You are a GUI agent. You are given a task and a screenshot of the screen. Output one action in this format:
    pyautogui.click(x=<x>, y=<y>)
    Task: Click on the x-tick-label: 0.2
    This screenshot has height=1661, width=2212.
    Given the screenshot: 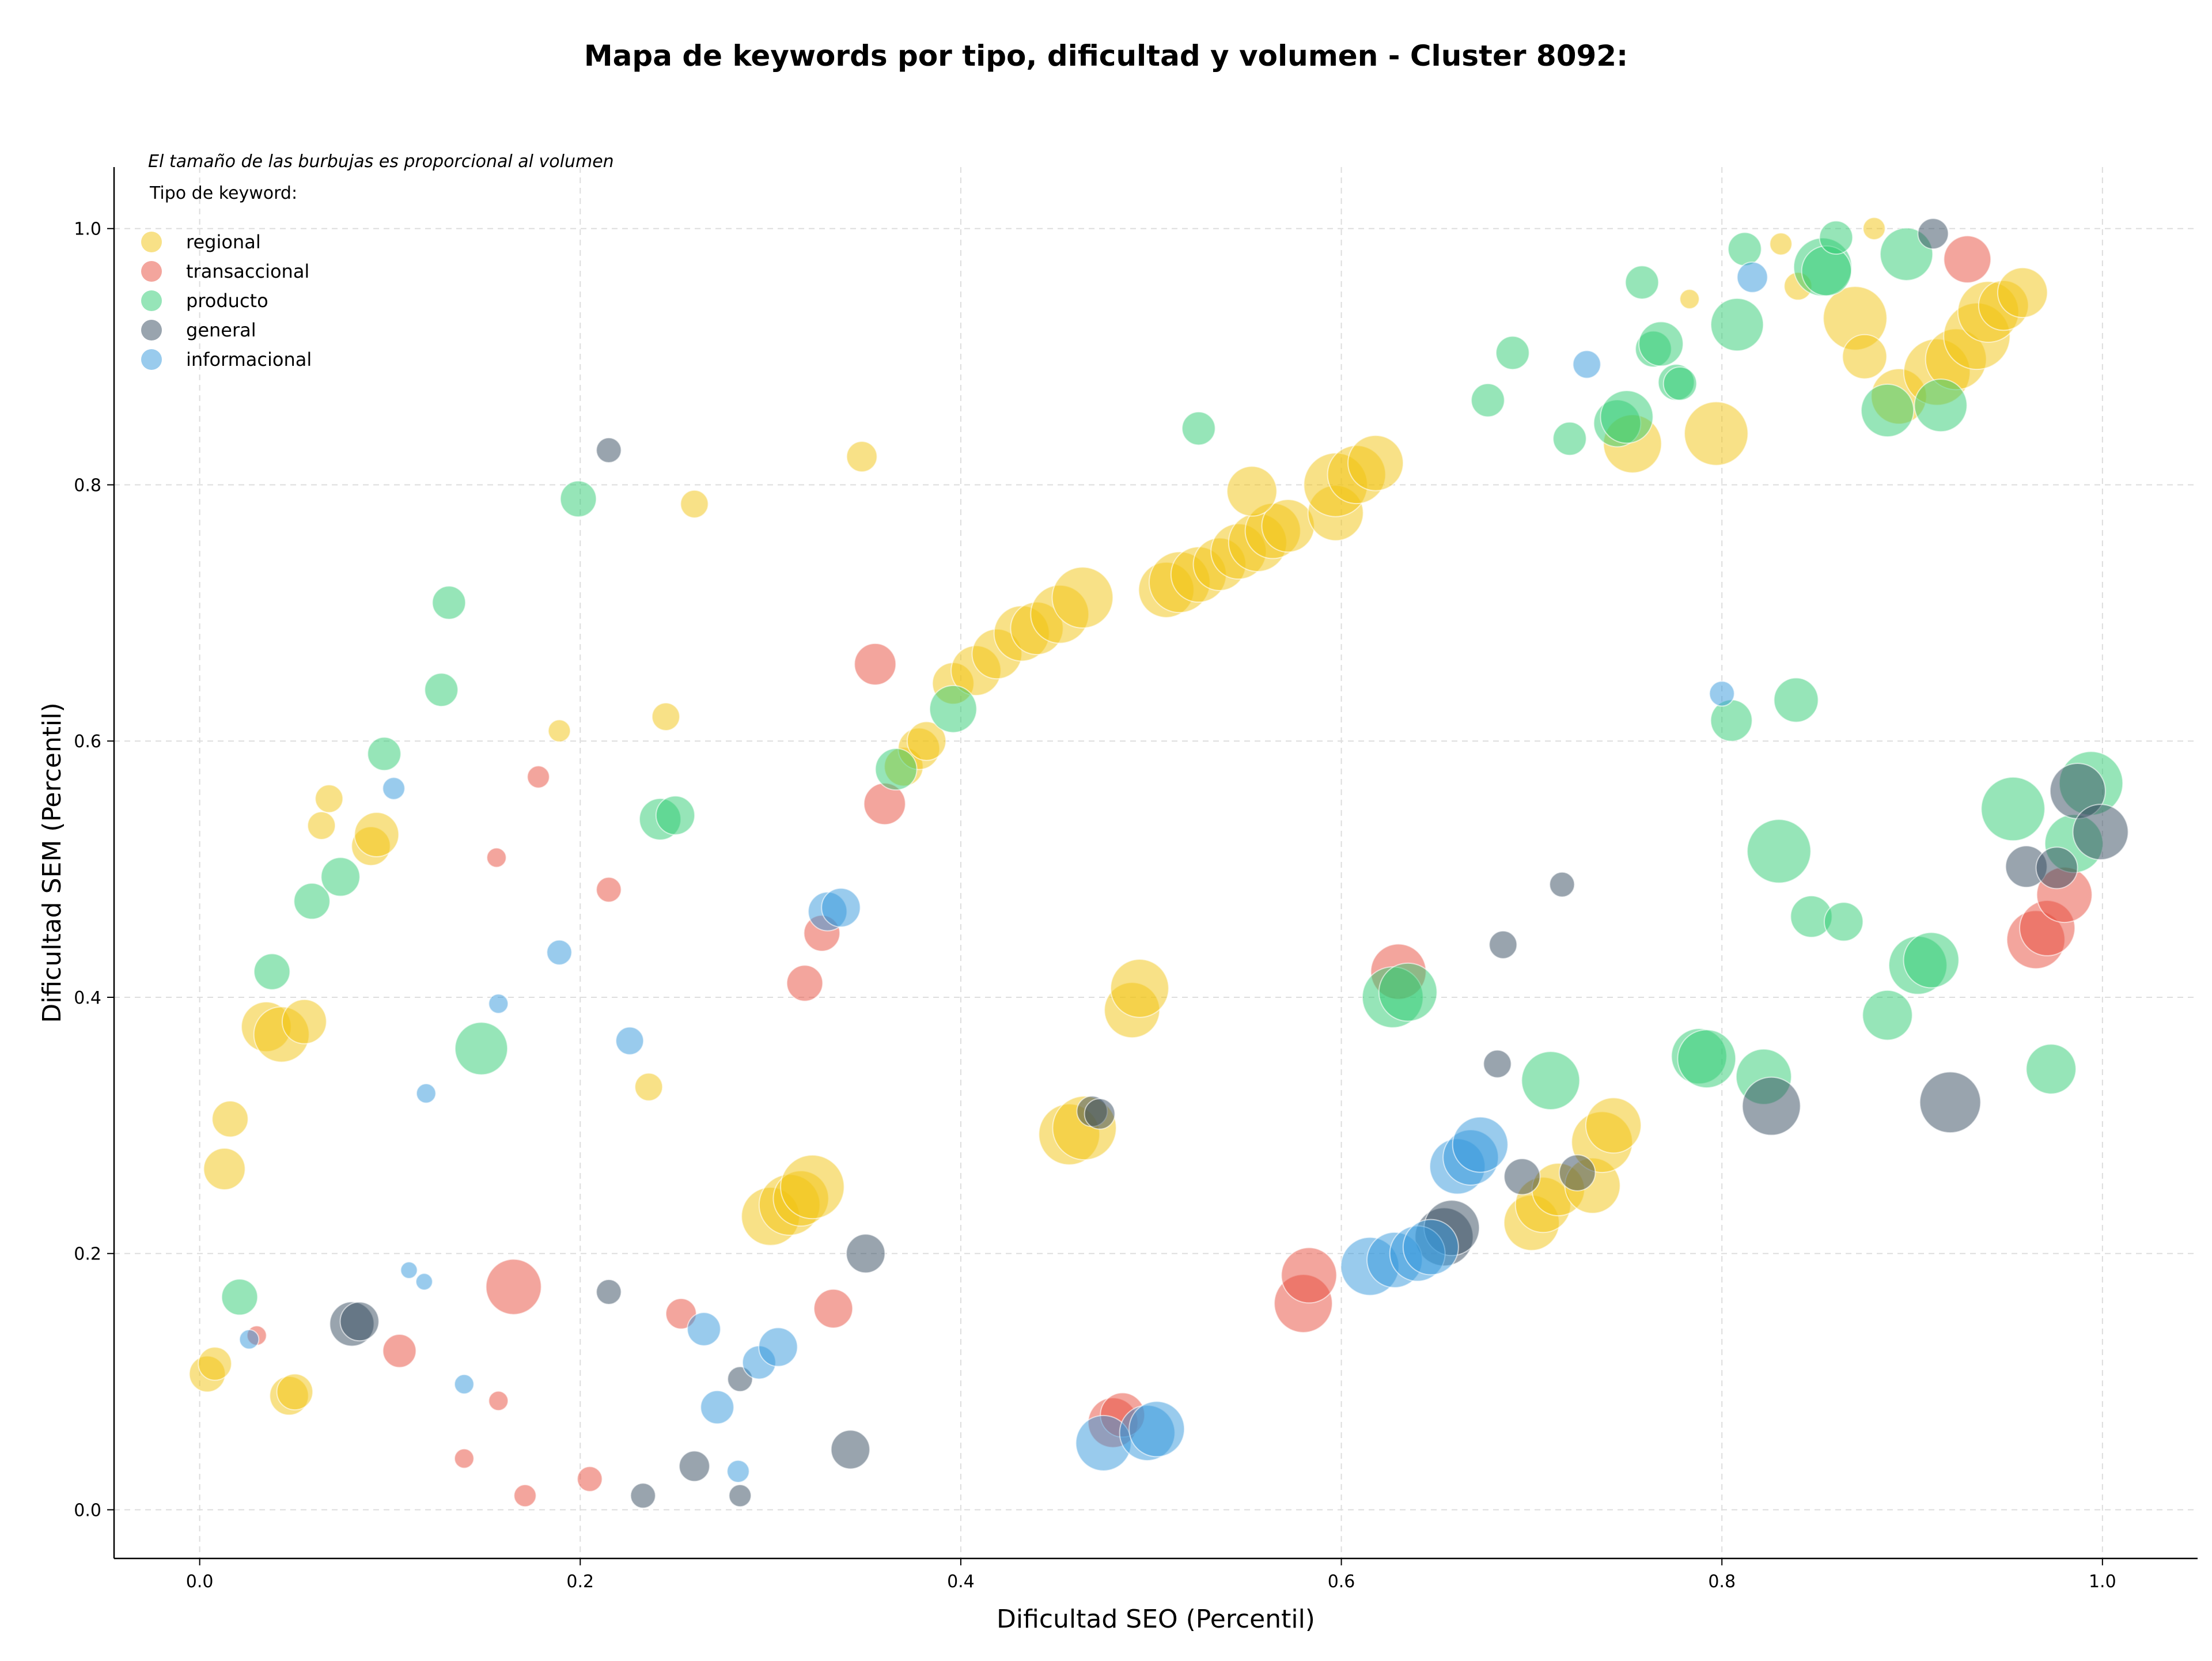 What is the action you would take?
    pyautogui.click(x=580, y=1582)
    